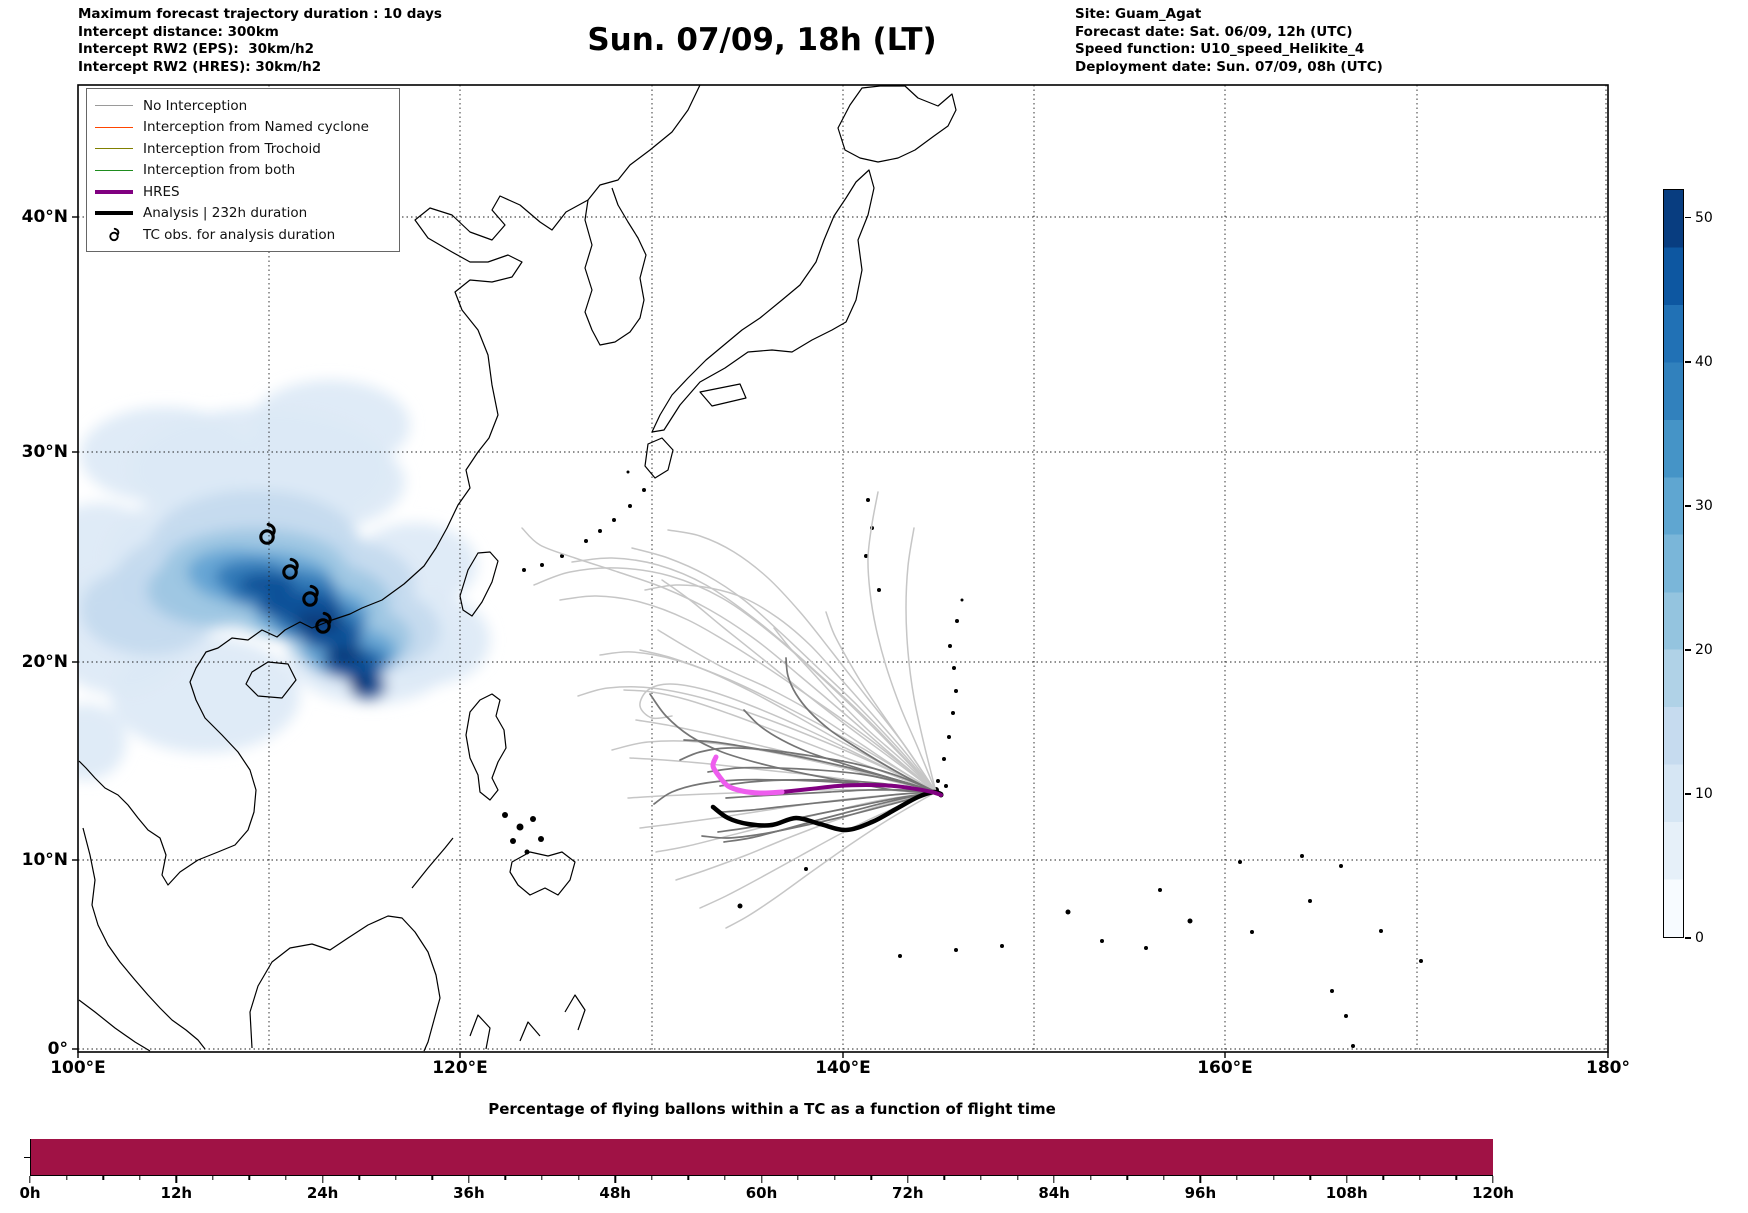 The image size is (1748, 1213). What do you see at coordinates (761, 1193) in the screenshot?
I see `bottom-chart-tick-label-60h: 60h` at bounding box center [761, 1193].